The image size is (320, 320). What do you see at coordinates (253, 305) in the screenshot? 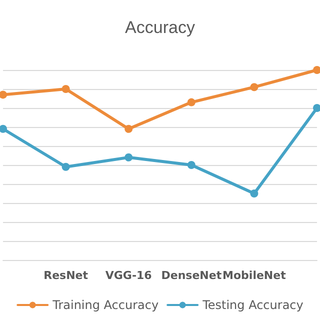
I see `legend-label: Testing Accuracy` at bounding box center [253, 305].